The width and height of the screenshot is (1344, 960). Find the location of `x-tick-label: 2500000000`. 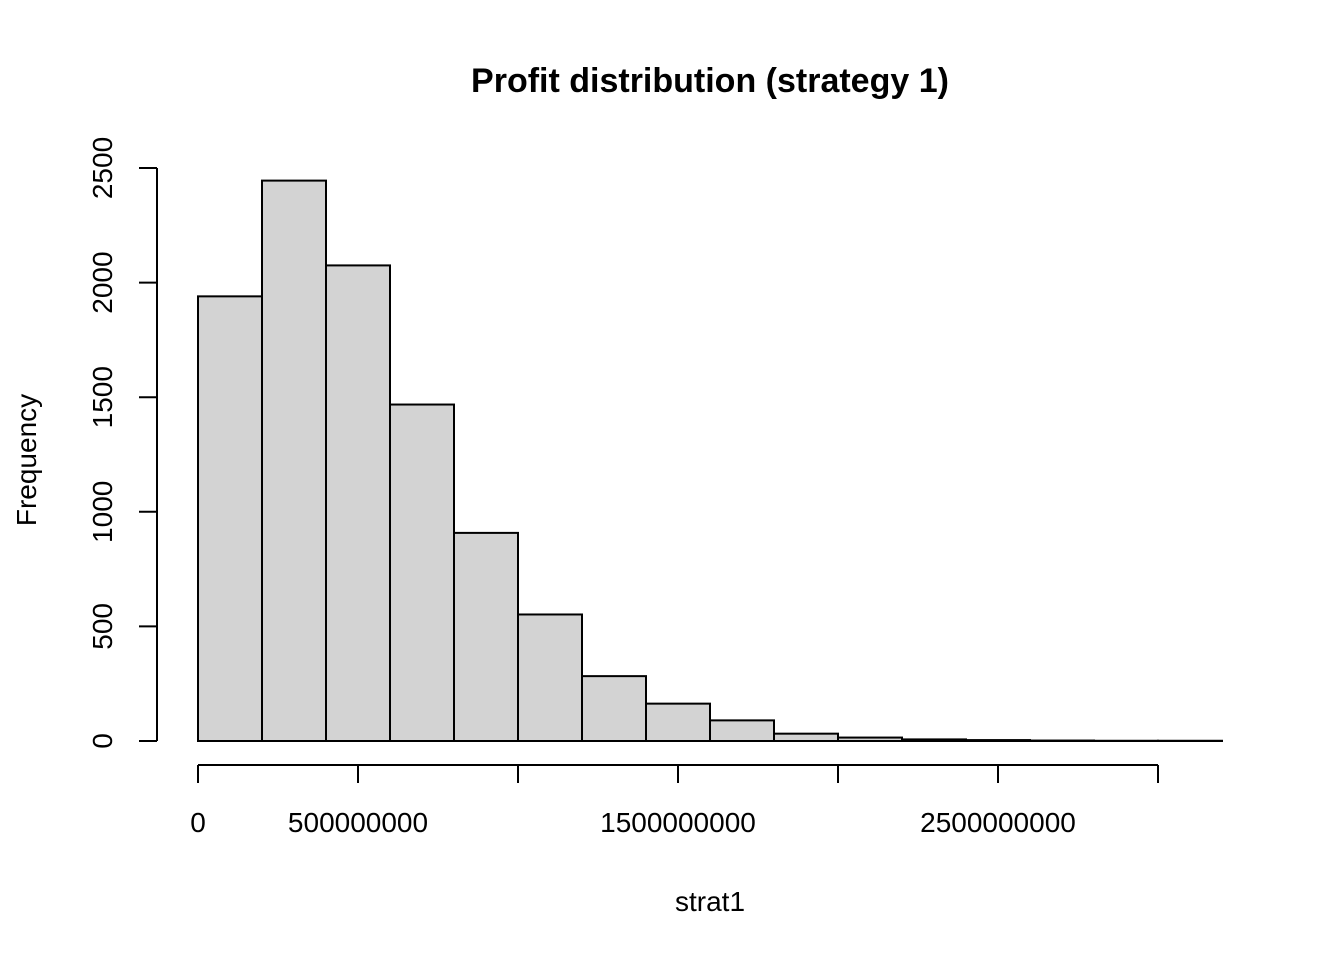

x-tick-label: 2500000000 is located at coordinates (998, 822).